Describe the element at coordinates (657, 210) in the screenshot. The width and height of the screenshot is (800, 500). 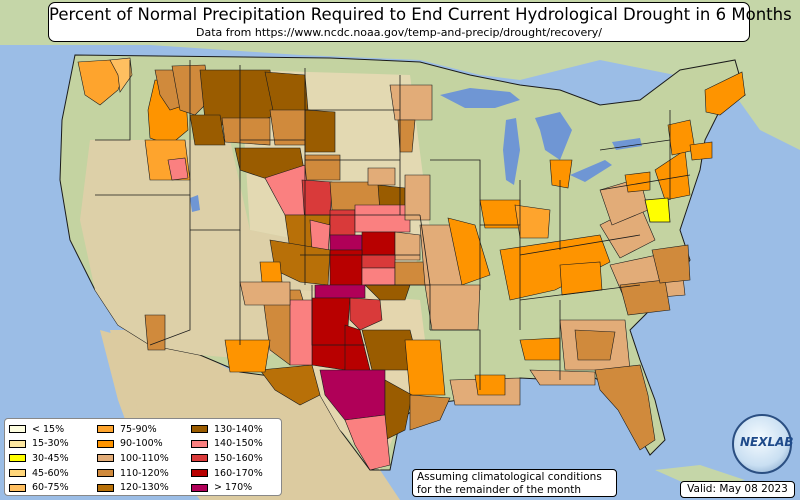
I see `region-md-de` at that location.